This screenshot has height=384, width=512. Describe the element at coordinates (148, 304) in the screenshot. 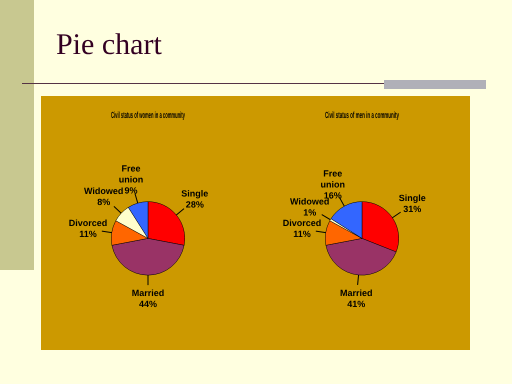

I see `data-label: 44%` at that location.